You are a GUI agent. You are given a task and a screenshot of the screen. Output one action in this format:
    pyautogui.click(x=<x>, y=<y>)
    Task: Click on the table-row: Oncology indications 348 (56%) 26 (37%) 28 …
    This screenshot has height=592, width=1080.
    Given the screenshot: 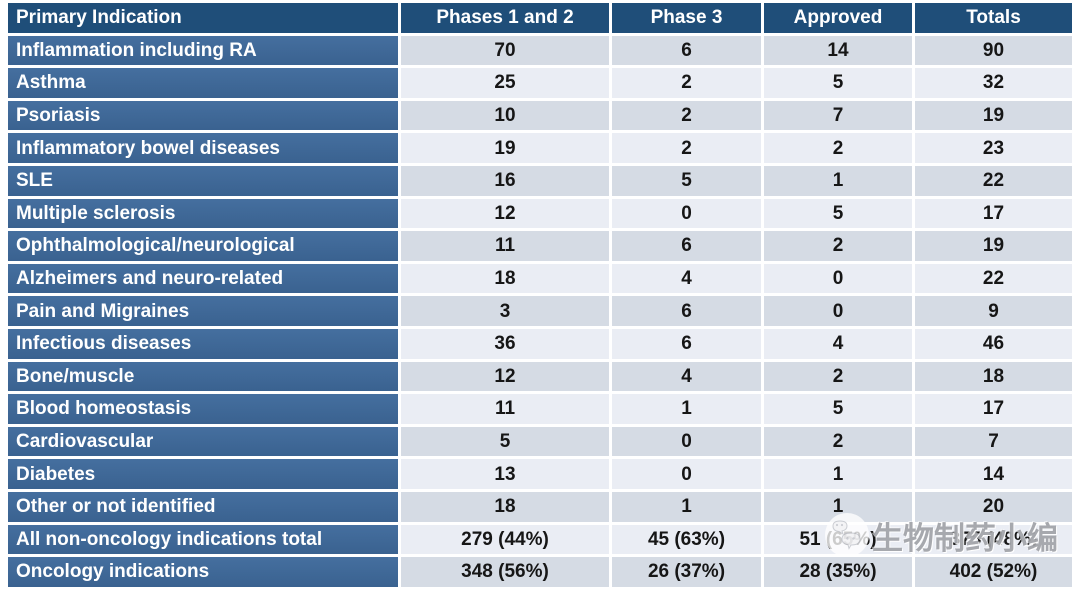 What is the action you would take?
    pyautogui.click(x=540, y=572)
    